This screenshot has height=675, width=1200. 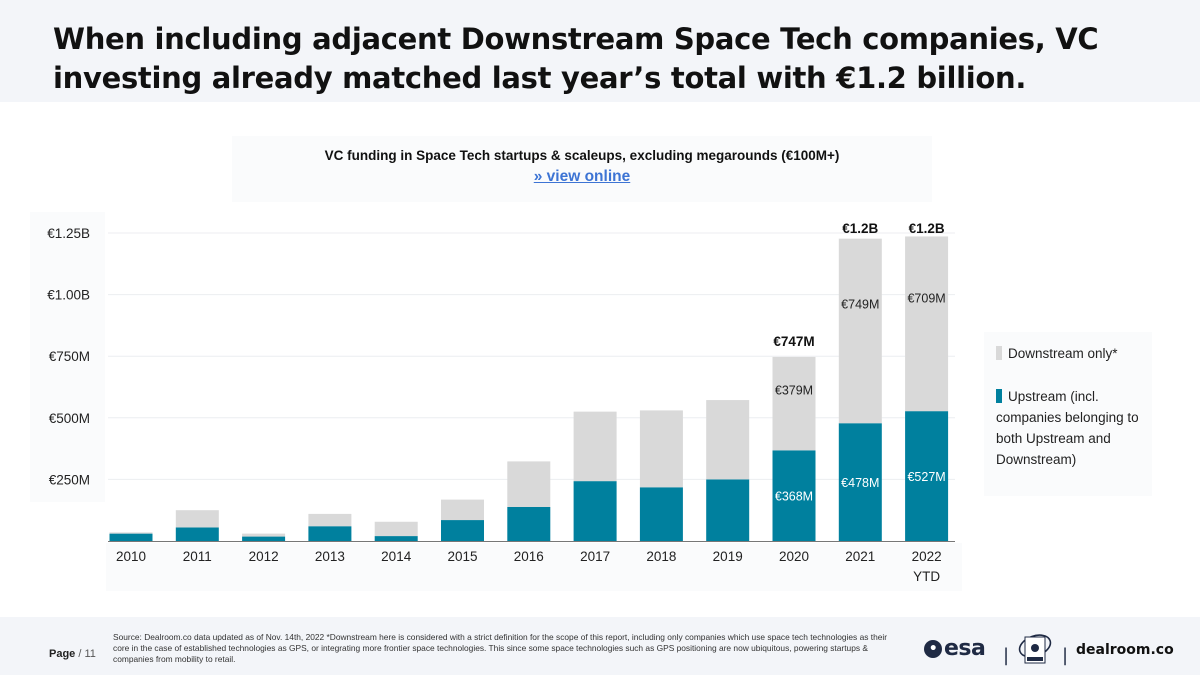 What do you see at coordinates (462, 510) in the screenshot?
I see `bar-downstream-2015` at bounding box center [462, 510].